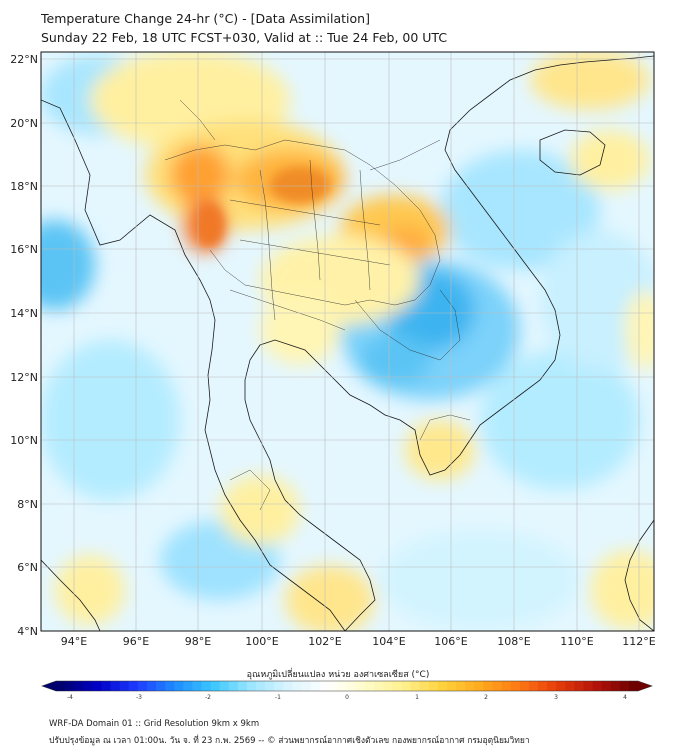 The image size is (676, 756). I want to click on colorbar-tick: 3, so click(556, 697).